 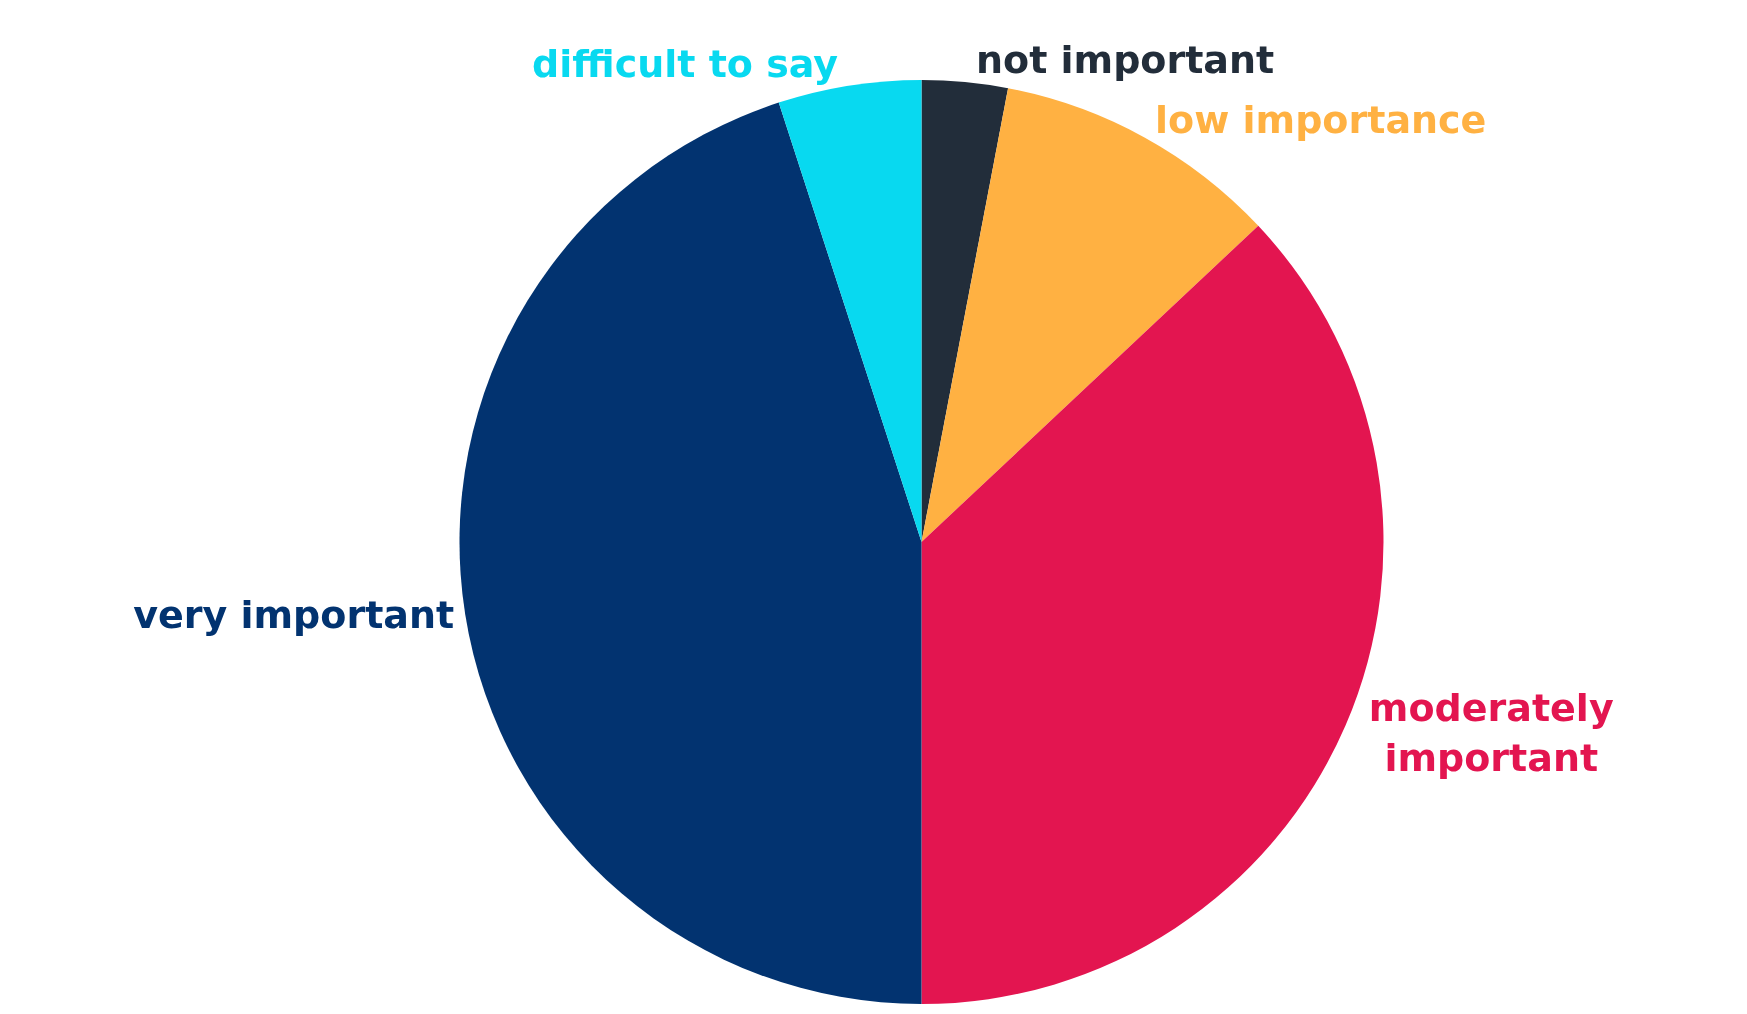 What do you see at coordinates (1491, 733) in the screenshot?
I see `slice-label: moderately important` at bounding box center [1491, 733].